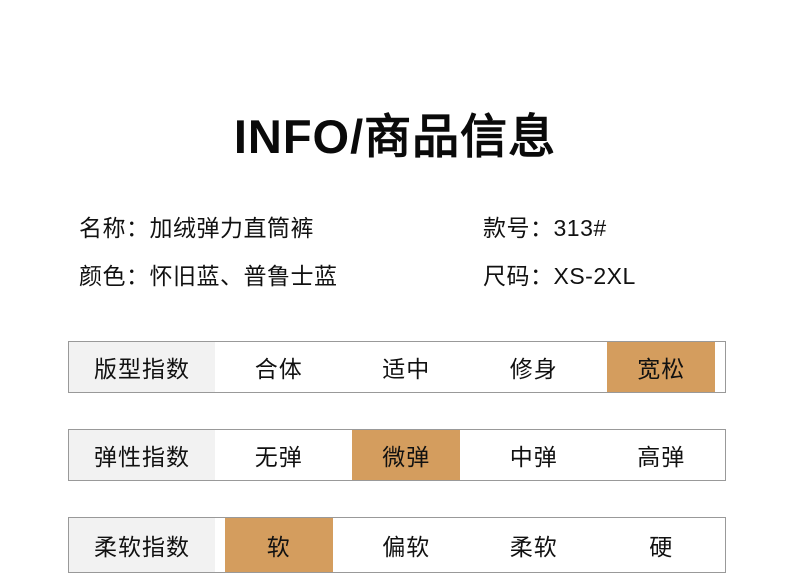 This screenshot has width=790, height=586. I want to click on elasticity-option-cell-selected: 微弹, so click(407, 455).